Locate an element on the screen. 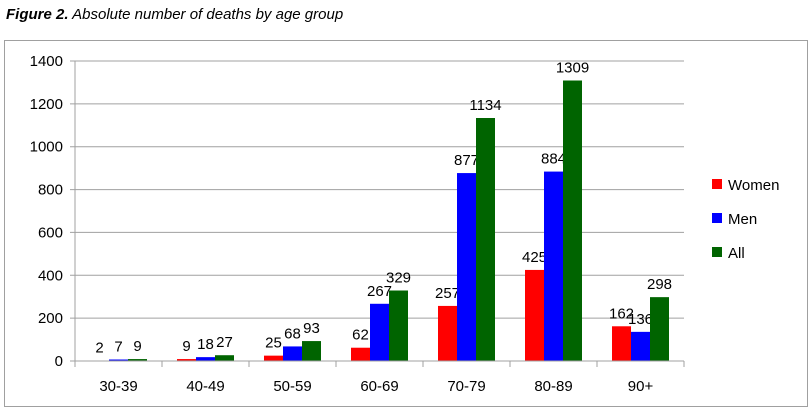 The height and width of the screenshot is (412, 812). y-tick-label: 800 is located at coordinates (50, 190).